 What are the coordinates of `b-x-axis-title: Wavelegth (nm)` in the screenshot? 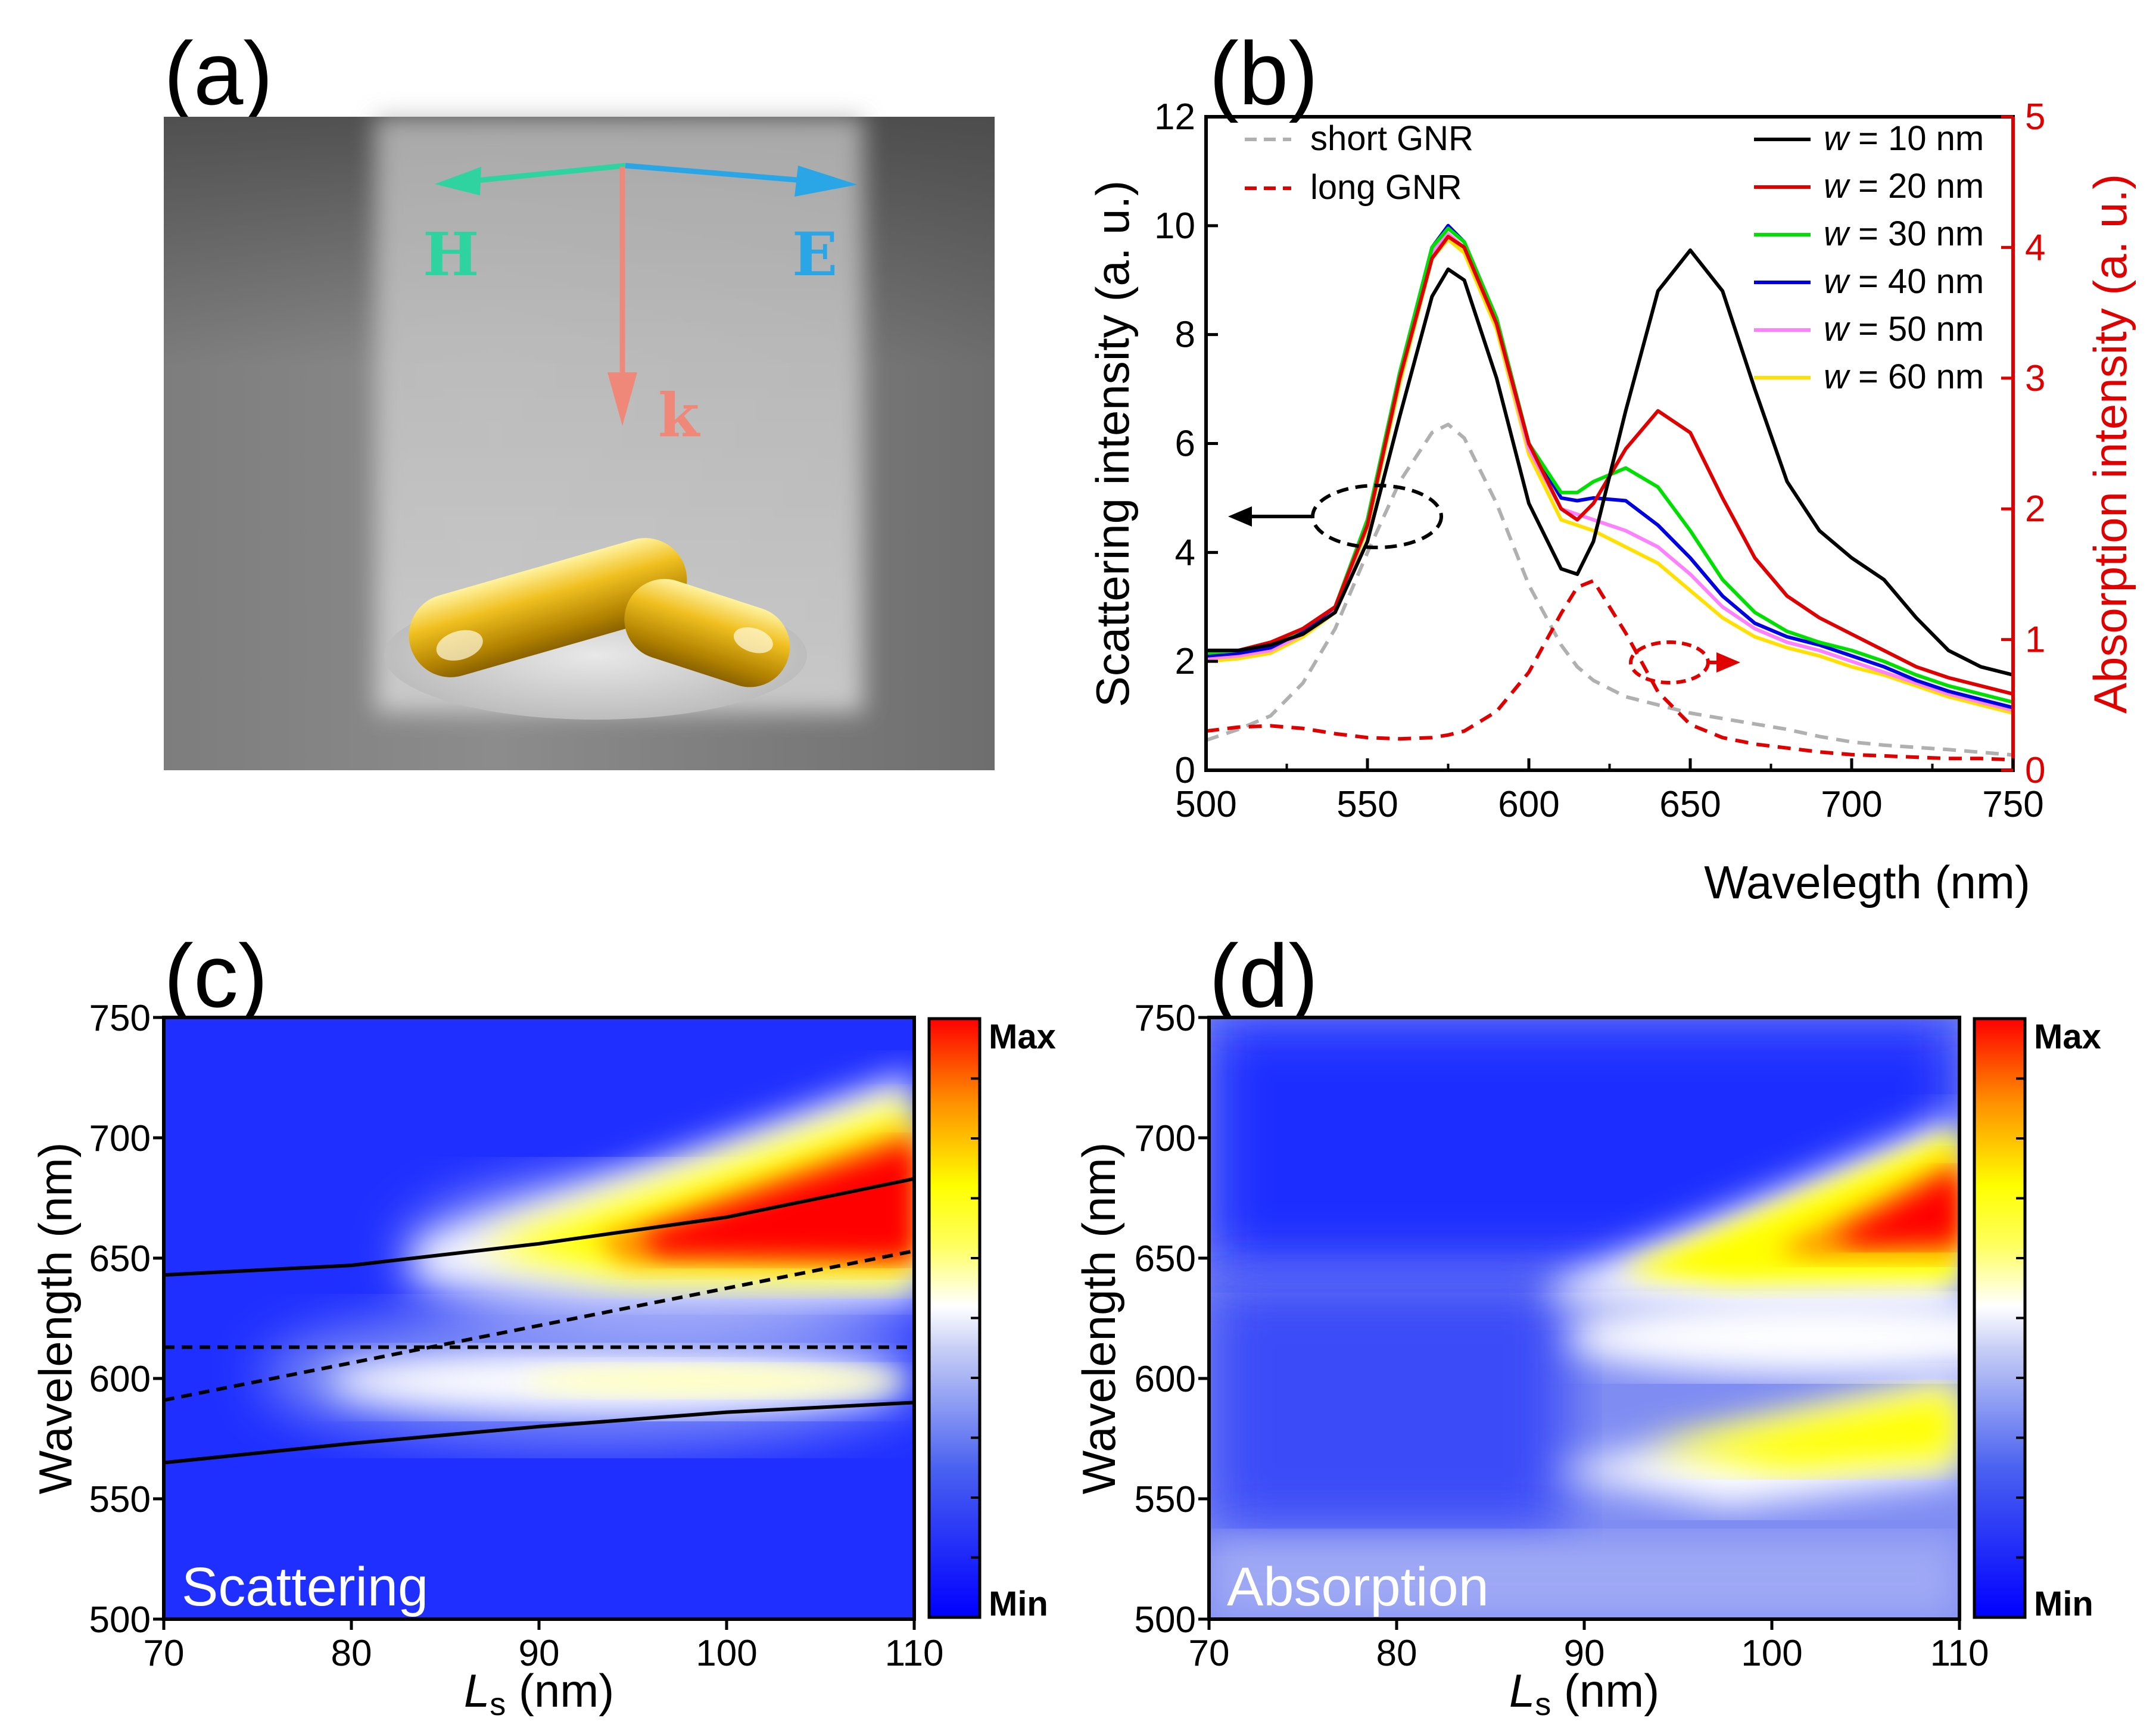 It's located at (1867, 882).